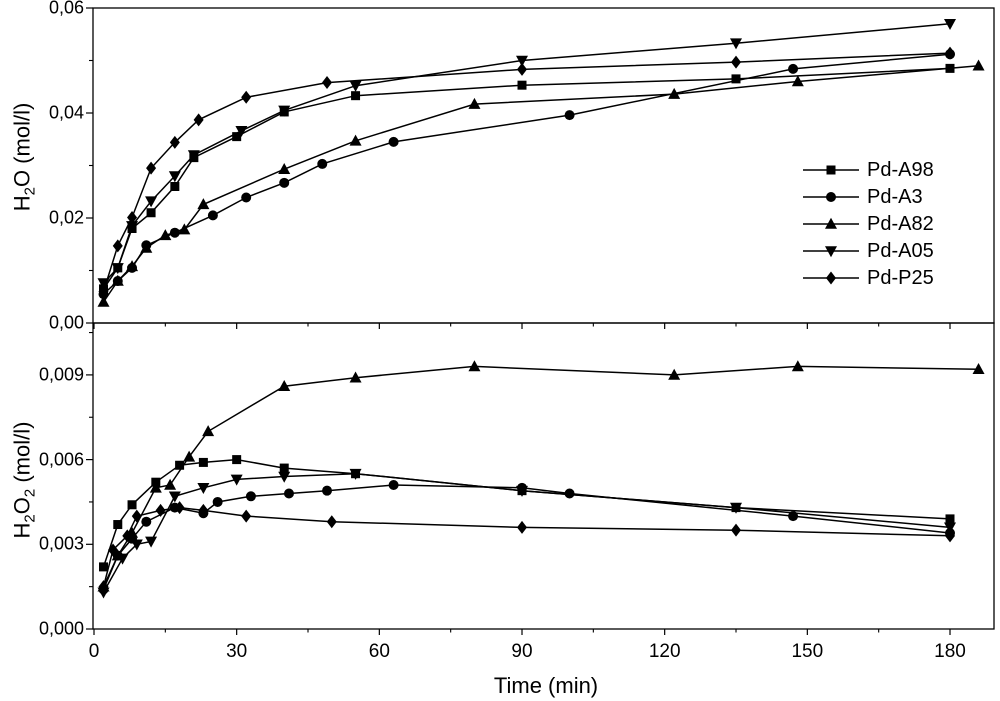  Describe the element at coordinates (61, 459) in the screenshot. I see `bottom-y-tick-label: 0,006` at that location.